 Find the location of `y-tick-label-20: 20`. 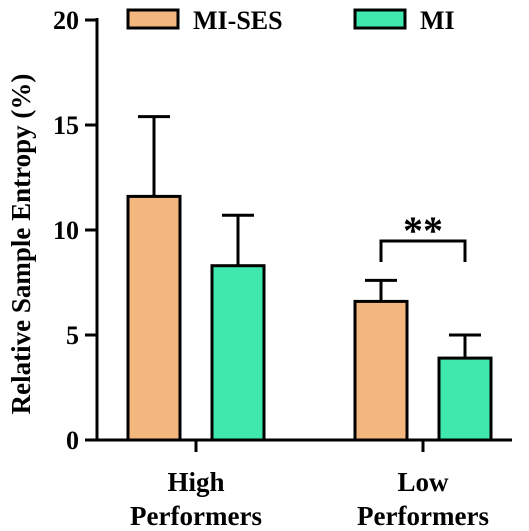

y-tick-label-20: 20 is located at coordinates (66, 20).